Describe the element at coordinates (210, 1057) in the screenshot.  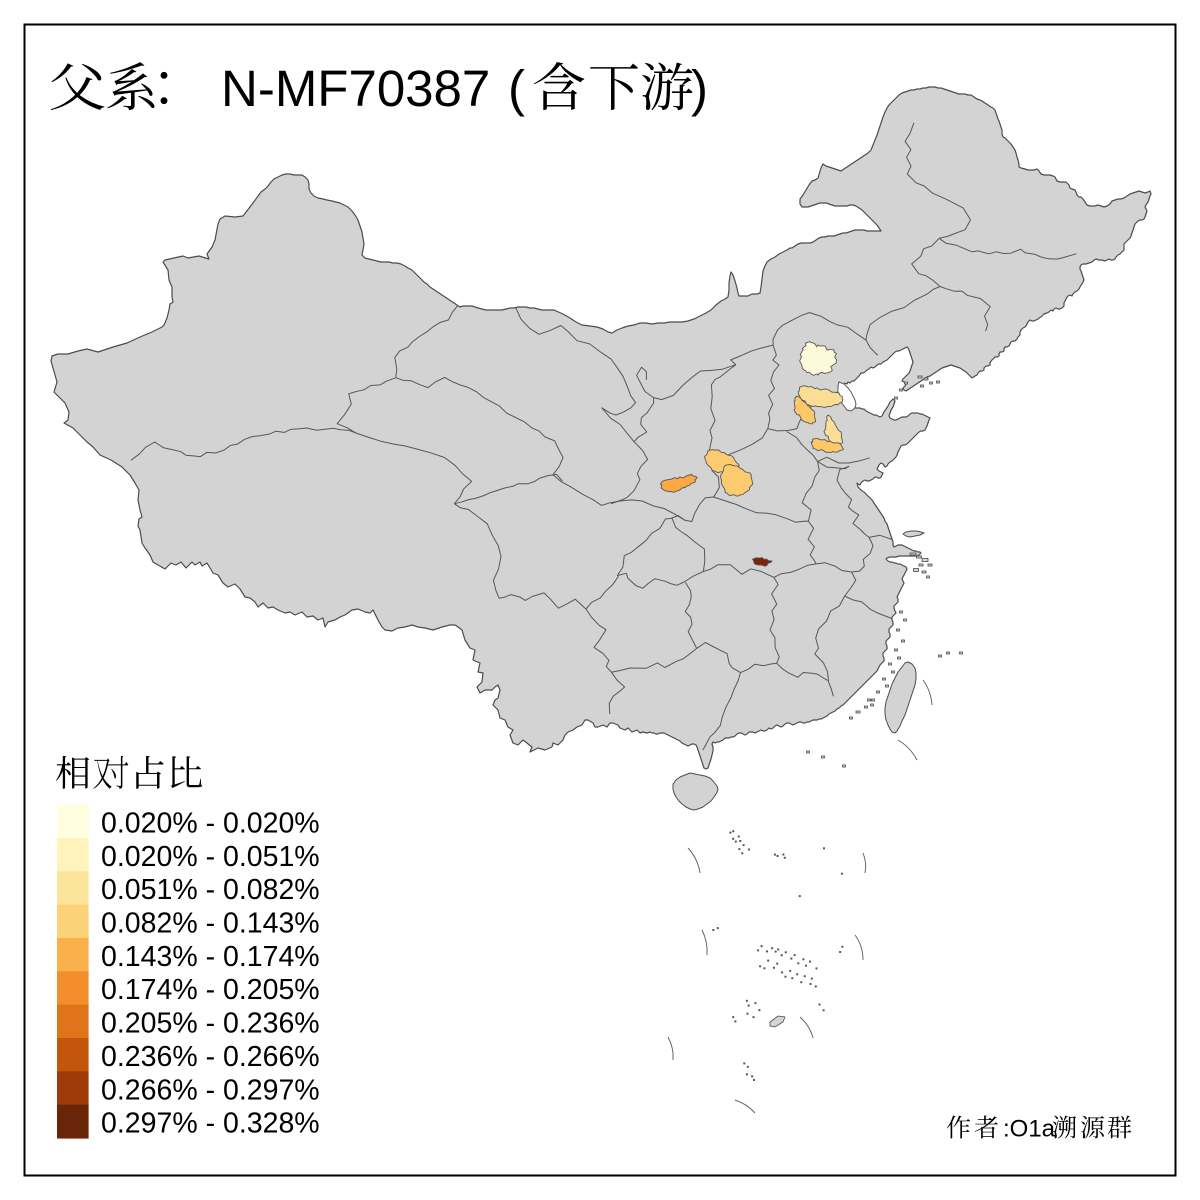
I see `svg-text: 0.236% - 0.266%` at that location.